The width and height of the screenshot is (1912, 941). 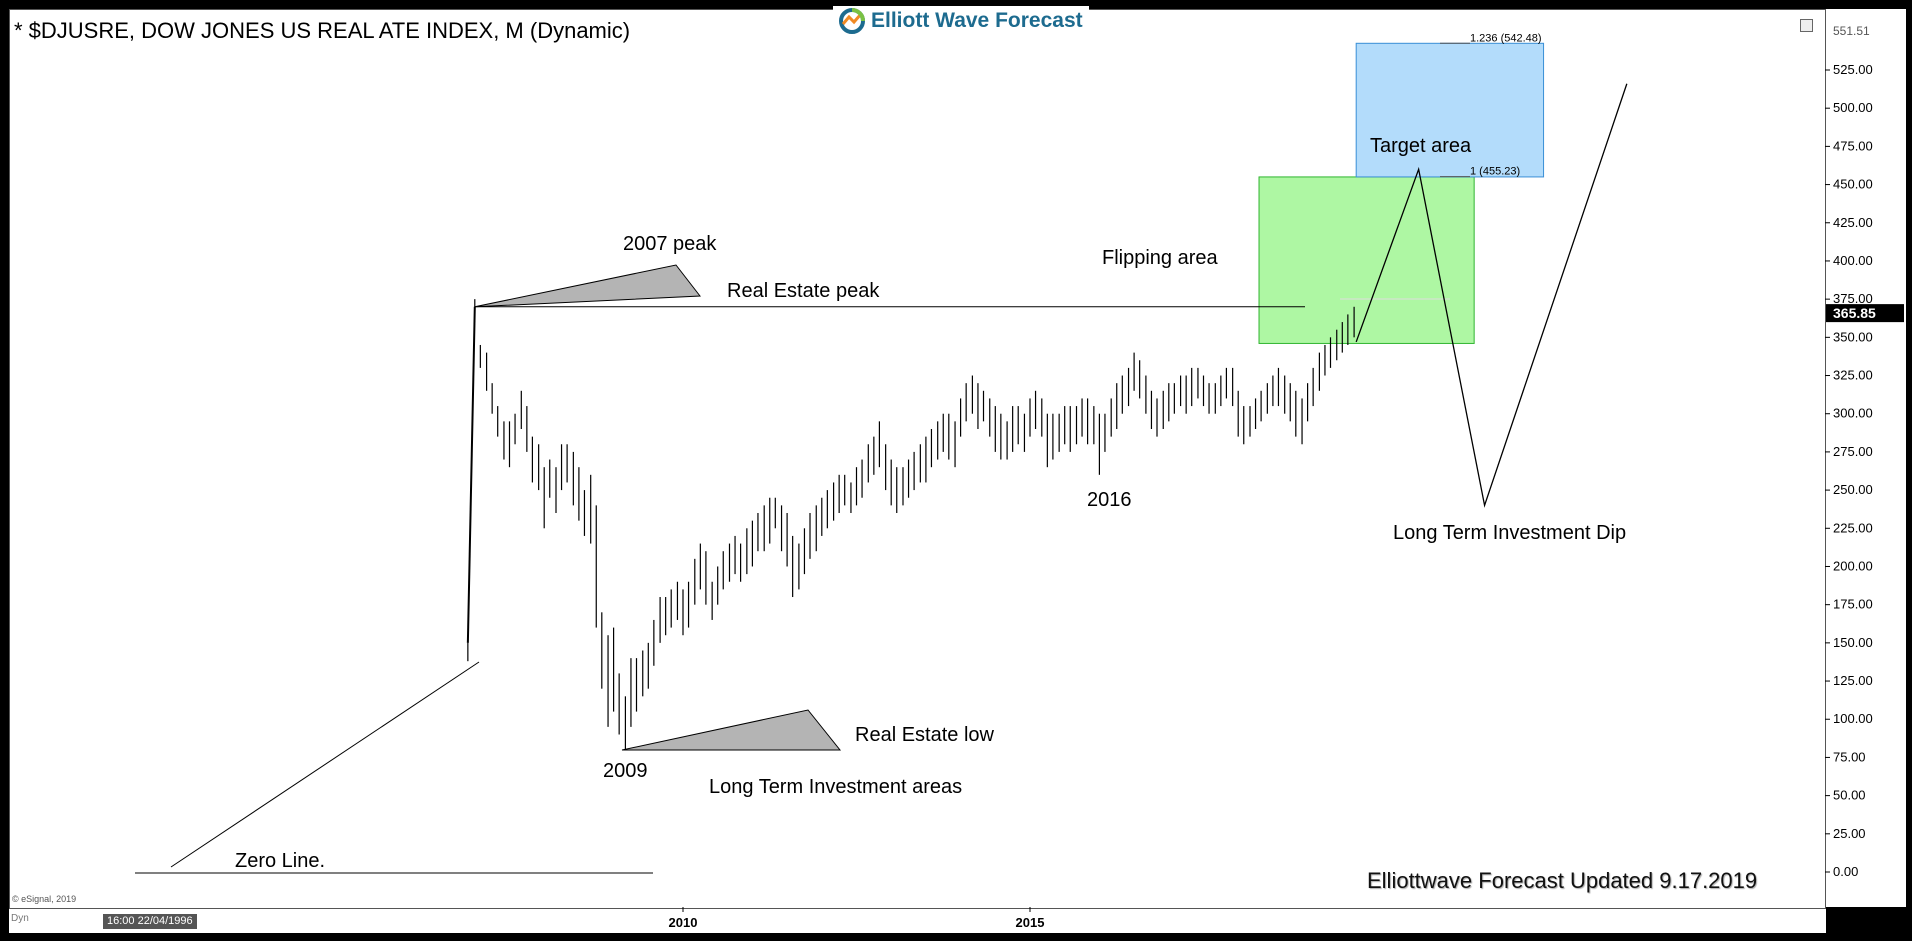 I want to click on time-axis, so click(x=917, y=921).